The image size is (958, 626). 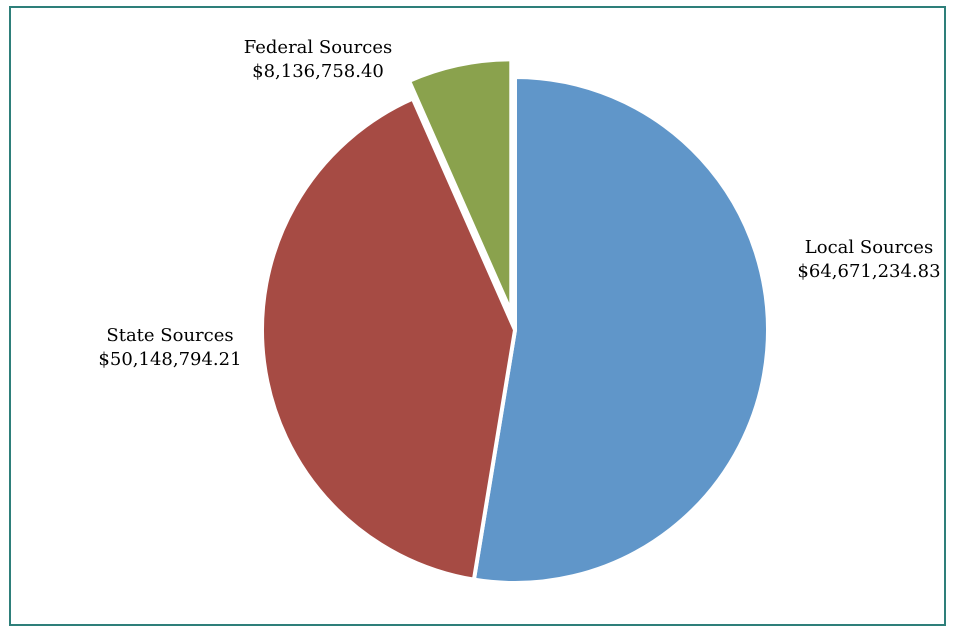 I want to click on slice-value-state-sources: $50,148,794.21, so click(x=169, y=359).